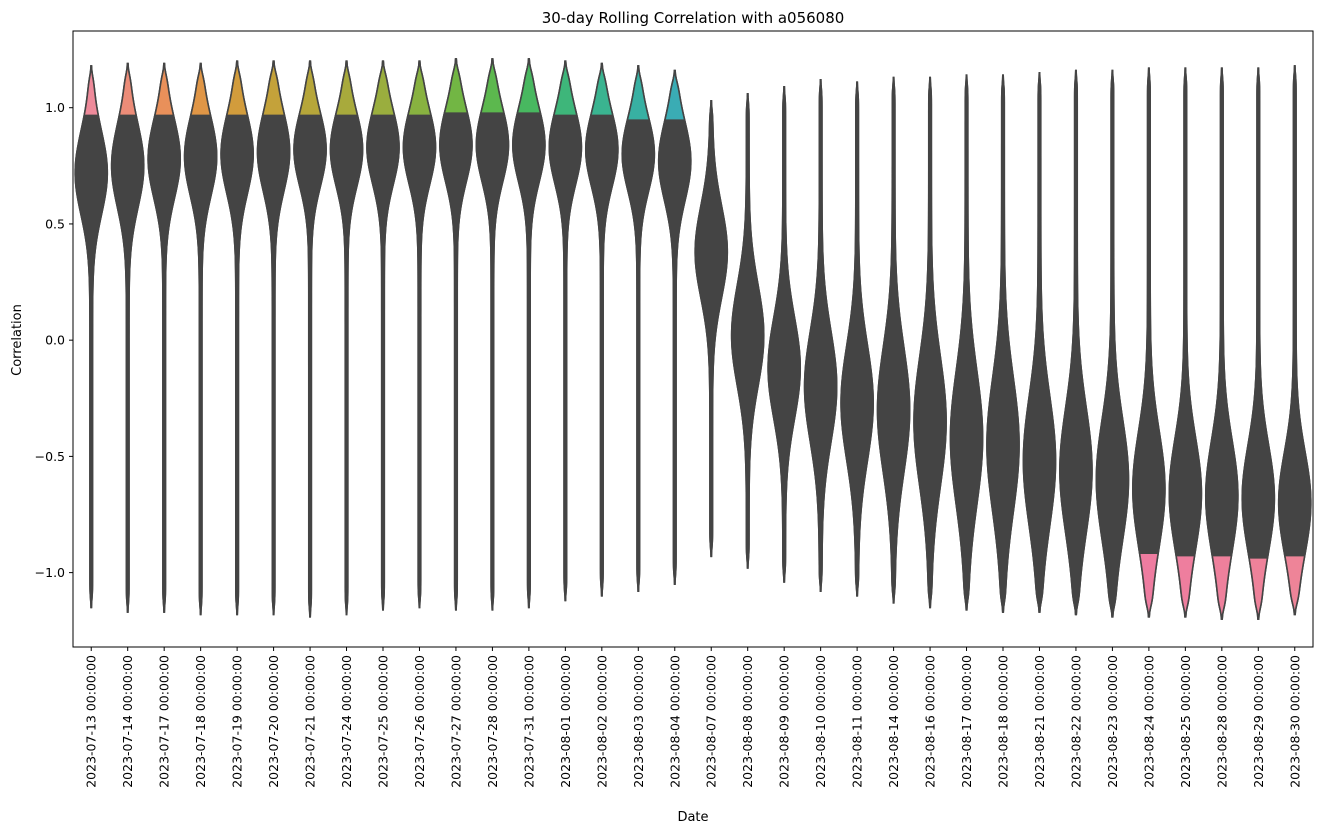 The width and height of the screenshot is (1322, 833). Describe the element at coordinates (747, 721) in the screenshot. I see `x-tick-label: 2023-08-08 00:00:00` at that location.